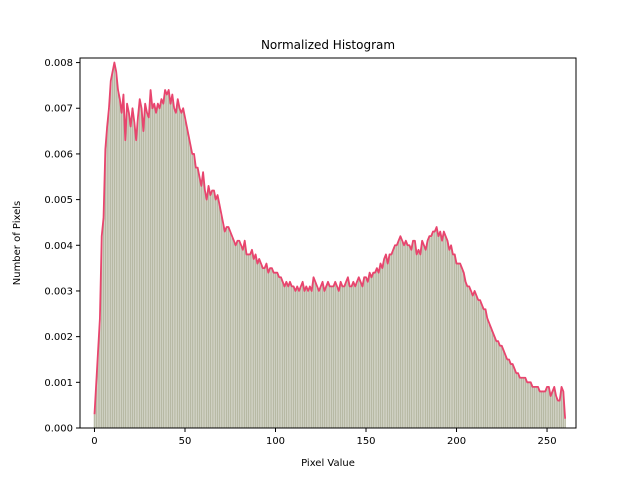 This screenshot has height=480, width=640. I want to click on x-tick-label: 250, so click(546, 441).